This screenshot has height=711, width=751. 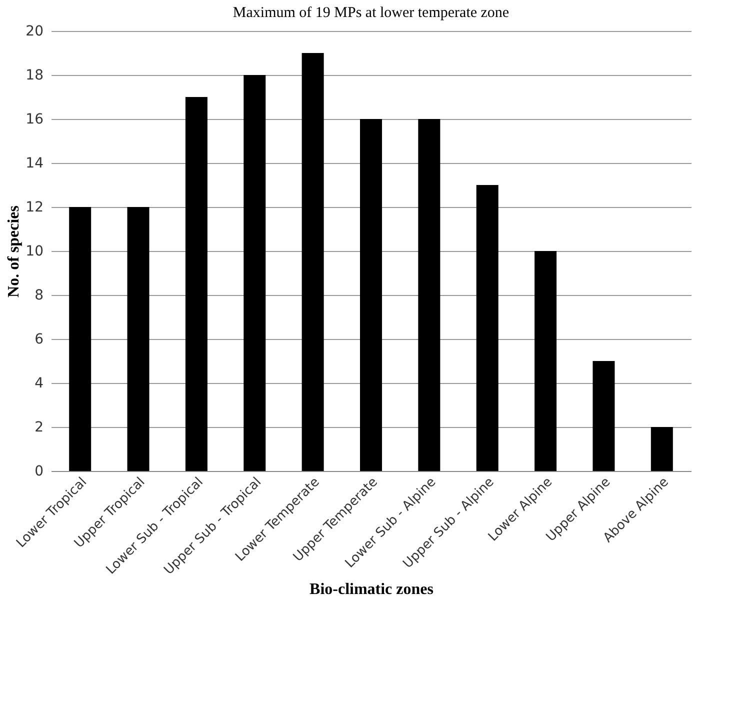 I want to click on y-tick-label: 16, so click(x=35, y=120).